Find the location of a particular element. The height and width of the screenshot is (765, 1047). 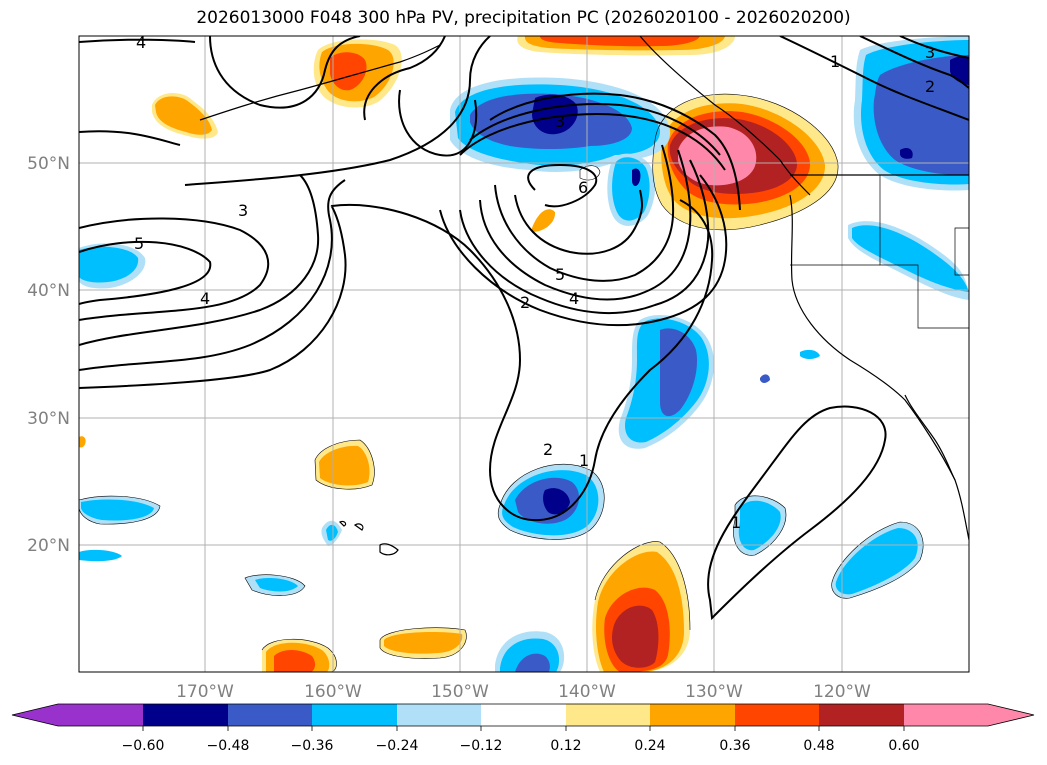

lon-label: 160°W is located at coordinates (333, 692).